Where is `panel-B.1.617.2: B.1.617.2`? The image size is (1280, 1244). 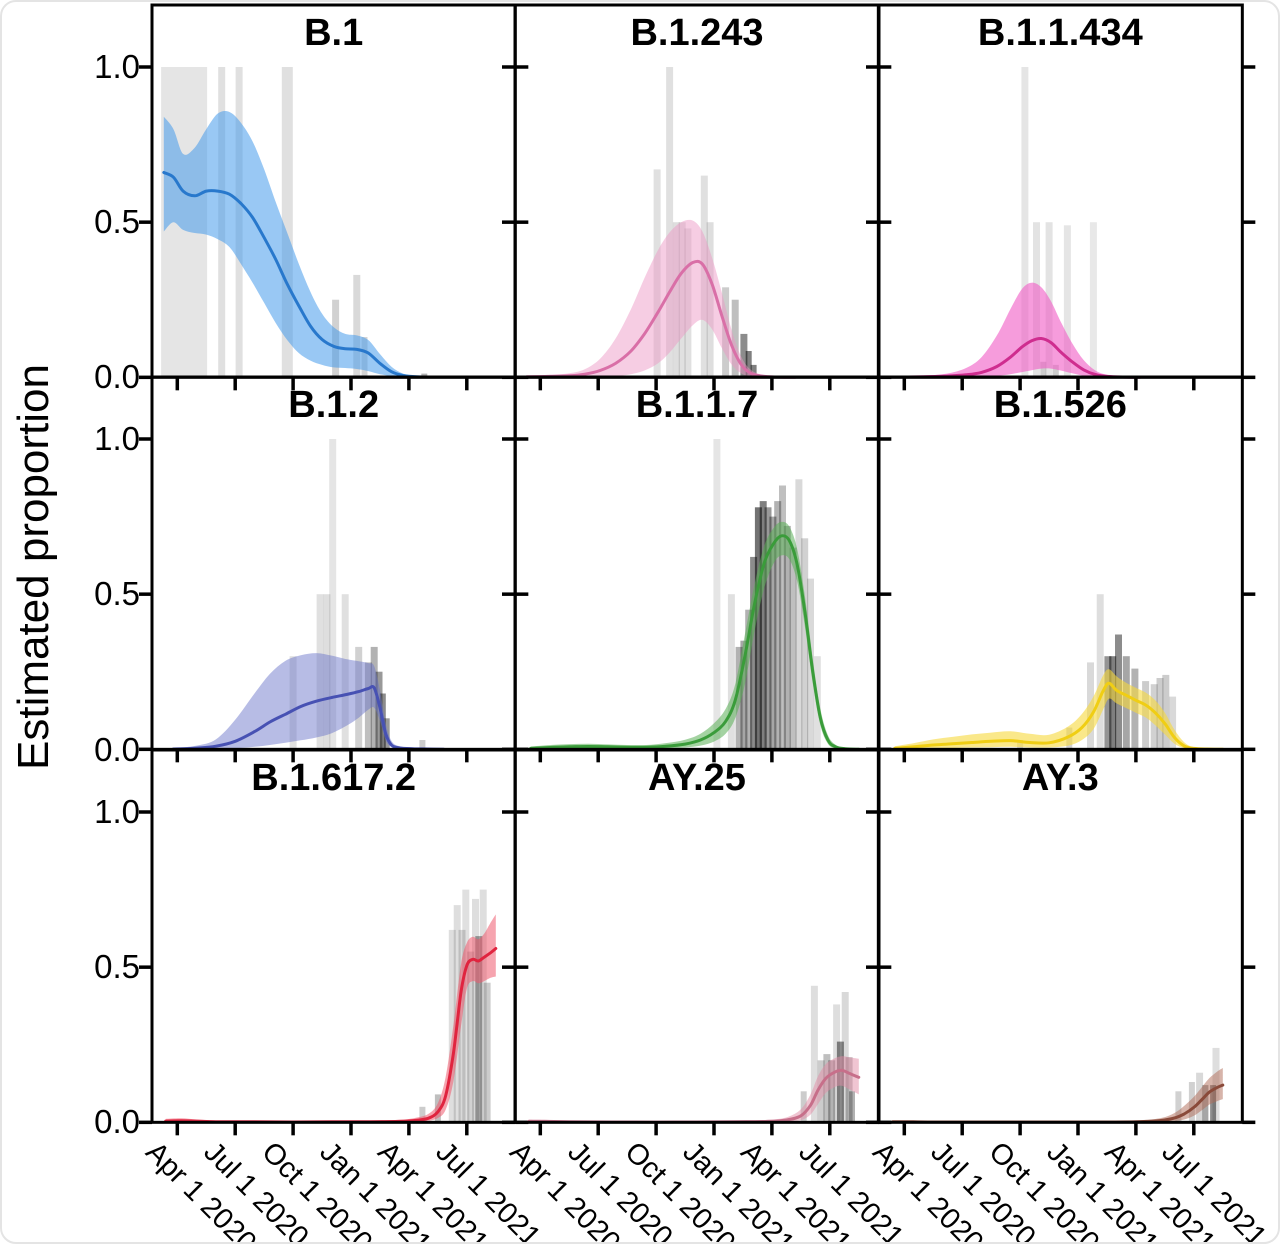
panel-B.1.617.2: B.1.617.2 is located at coordinates (334, 941).